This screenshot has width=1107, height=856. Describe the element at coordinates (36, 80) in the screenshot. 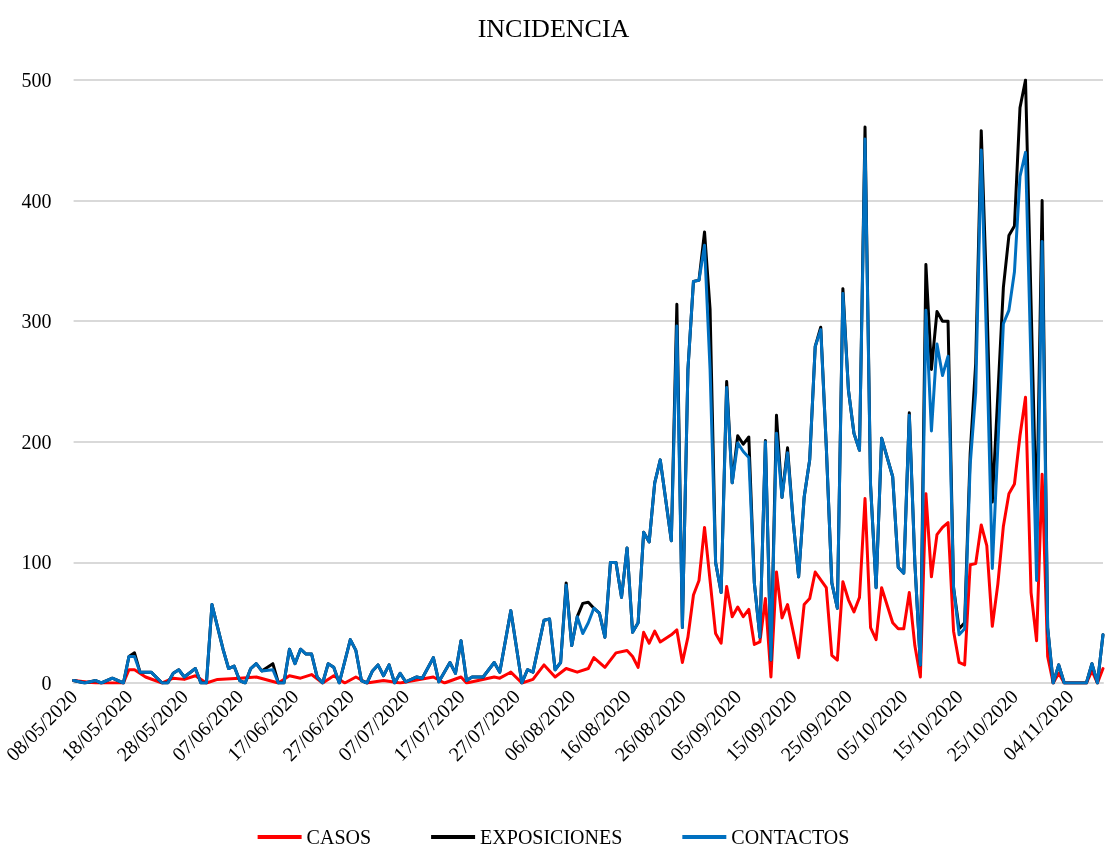

I see `y-tick-label: 500` at that location.